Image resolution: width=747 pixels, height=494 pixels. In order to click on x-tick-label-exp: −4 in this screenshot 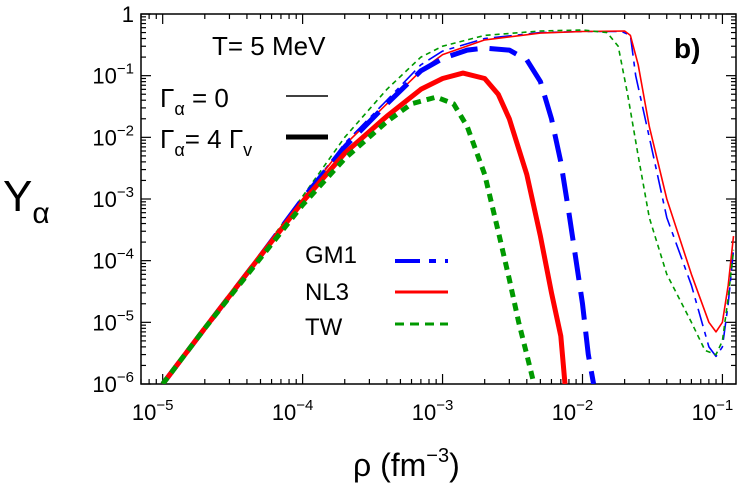, I will do `click(304, 405)`.